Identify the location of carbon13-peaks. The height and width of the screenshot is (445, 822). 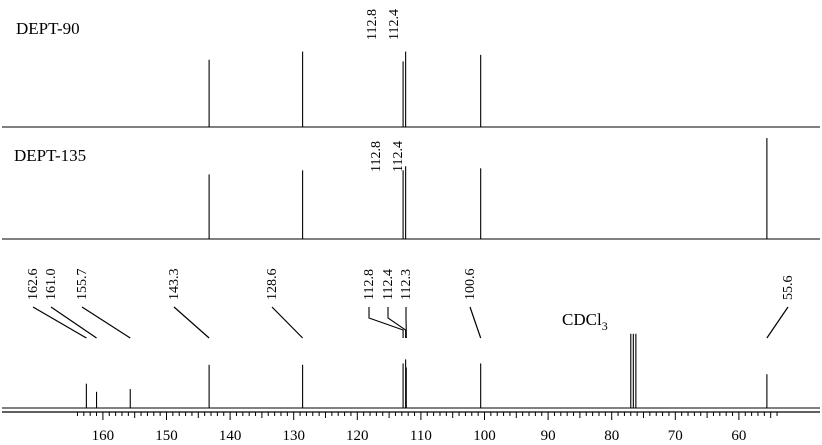
(426, 370).